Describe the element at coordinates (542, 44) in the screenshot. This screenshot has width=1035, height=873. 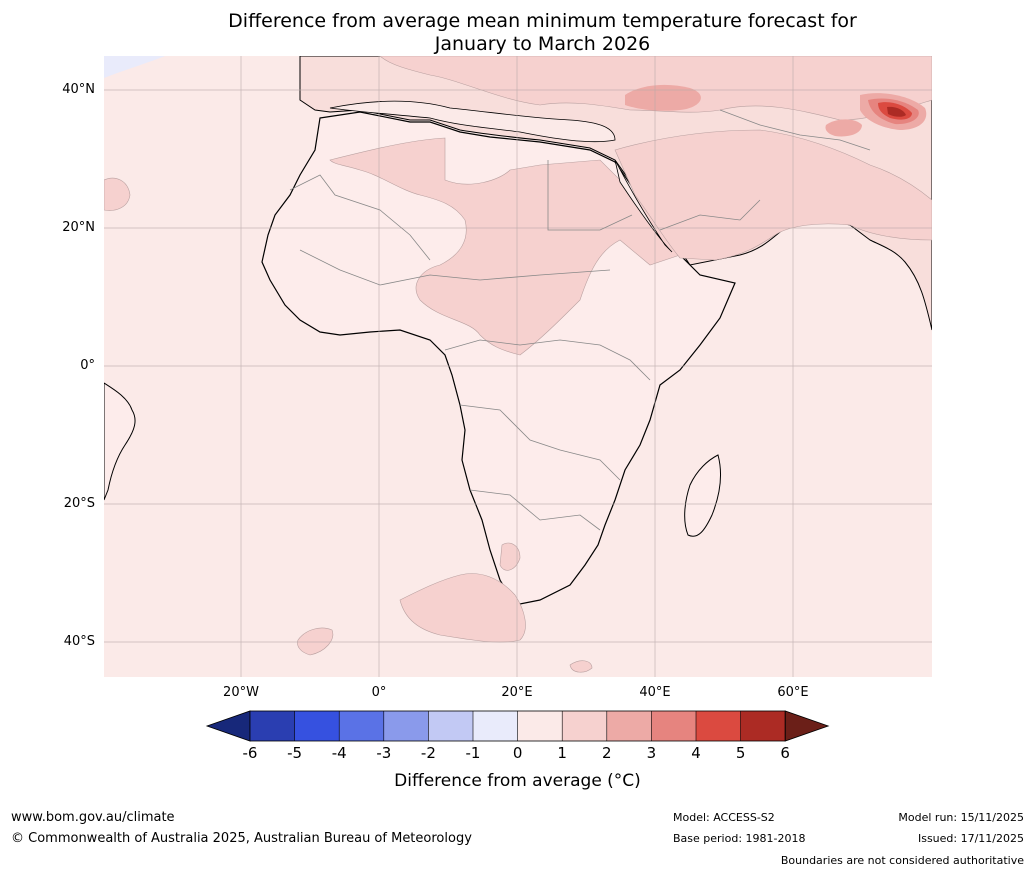
I see `title-line-2: January to March 2026` at that location.